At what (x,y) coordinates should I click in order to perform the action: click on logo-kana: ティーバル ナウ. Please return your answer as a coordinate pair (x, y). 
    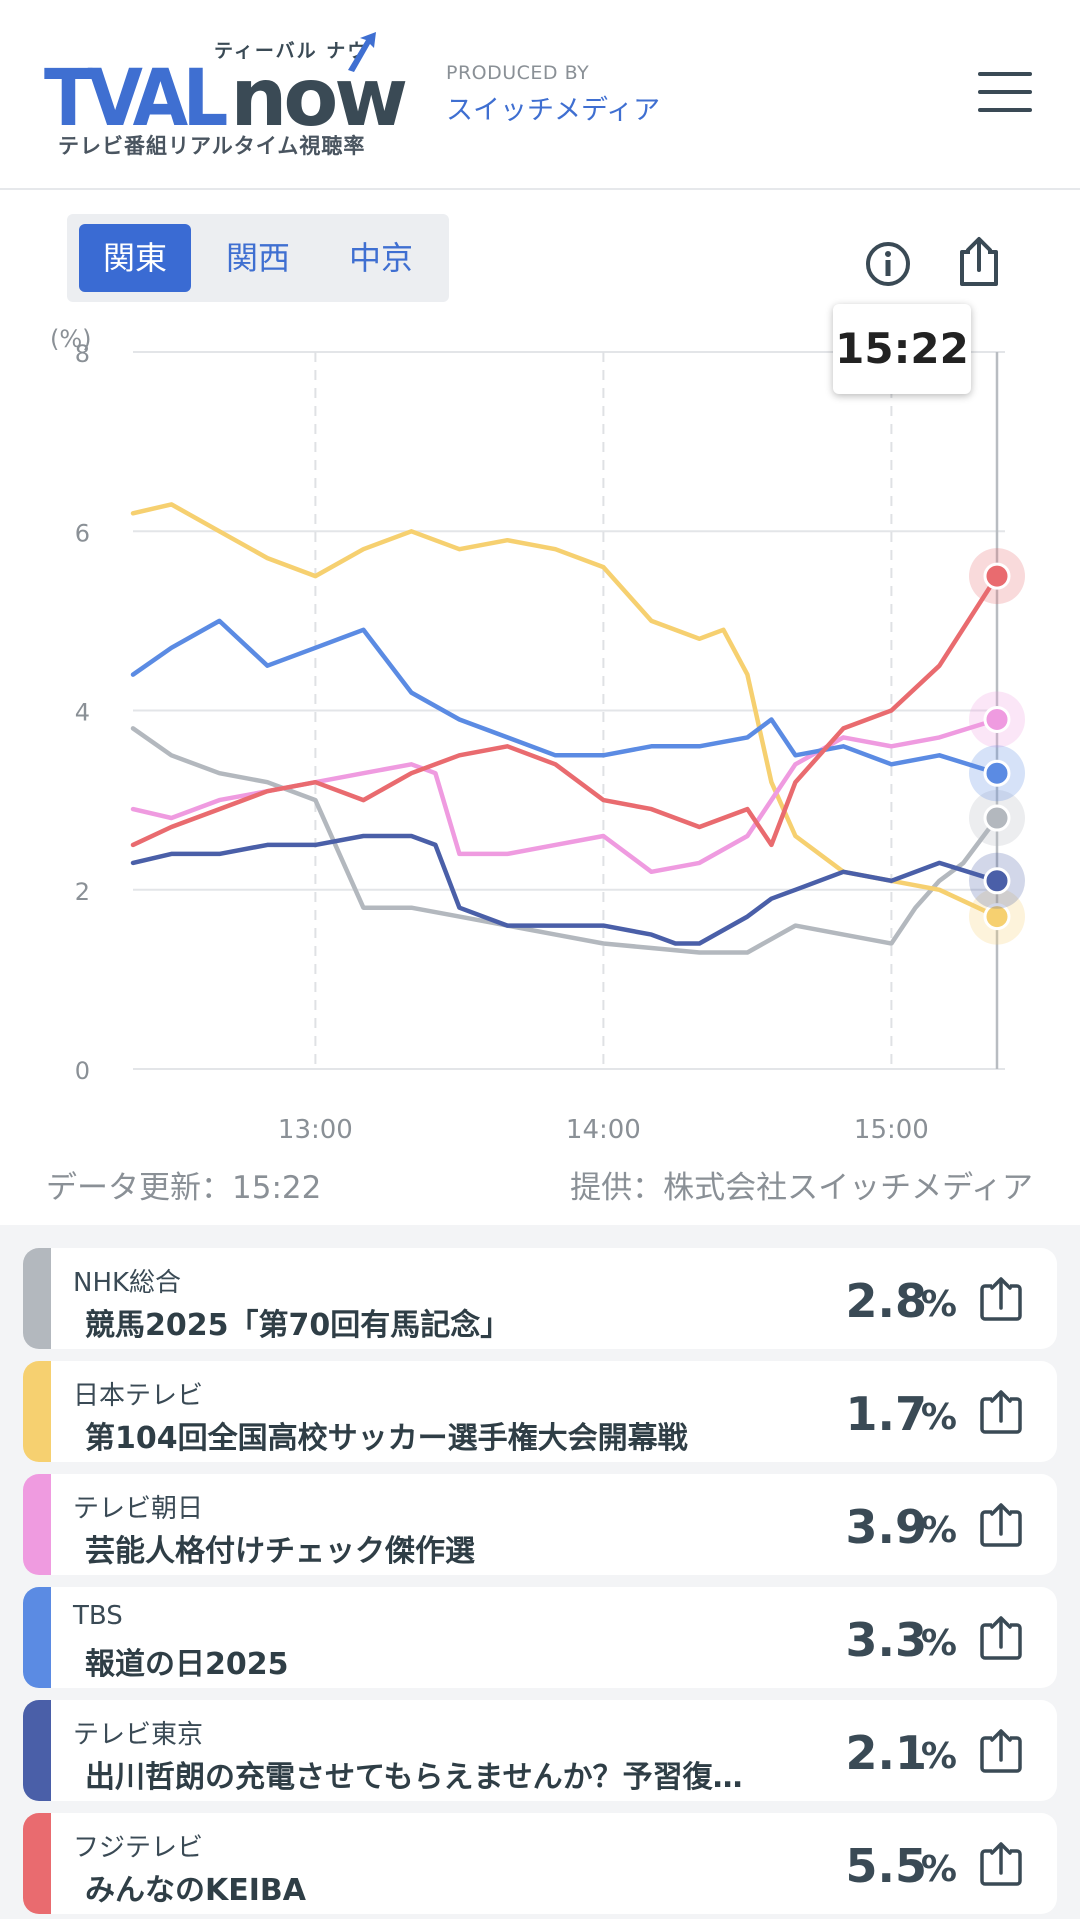
    Looking at the image, I should click on (291, 51).